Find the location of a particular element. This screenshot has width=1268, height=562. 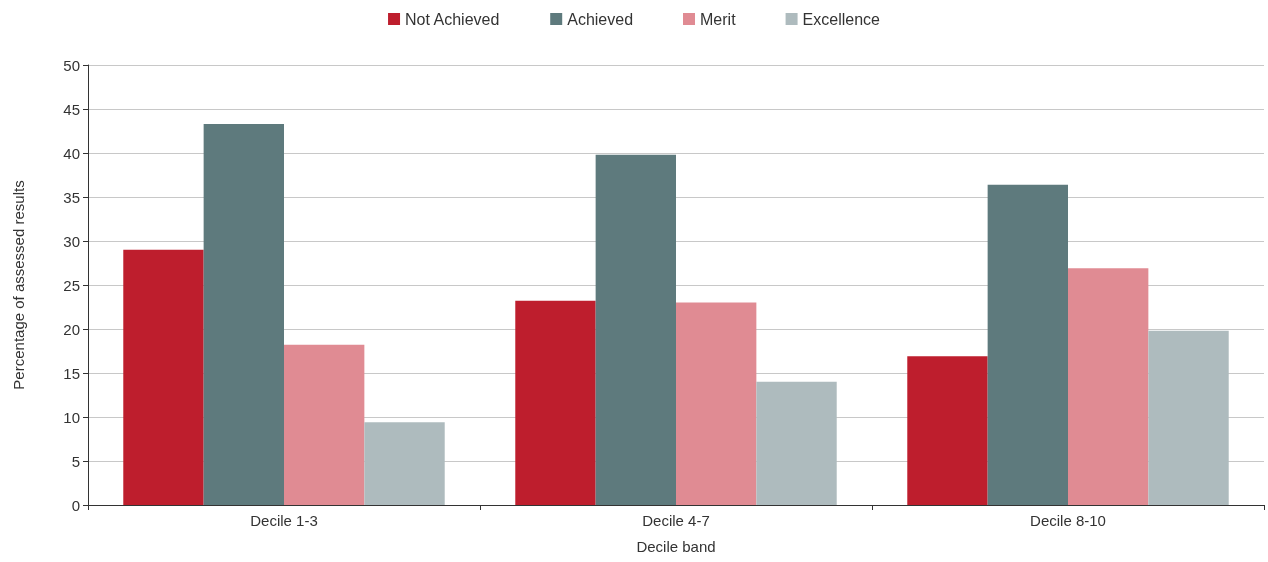

y-axis-title: Percentage of assessed results is located at coordinates (18, 285).